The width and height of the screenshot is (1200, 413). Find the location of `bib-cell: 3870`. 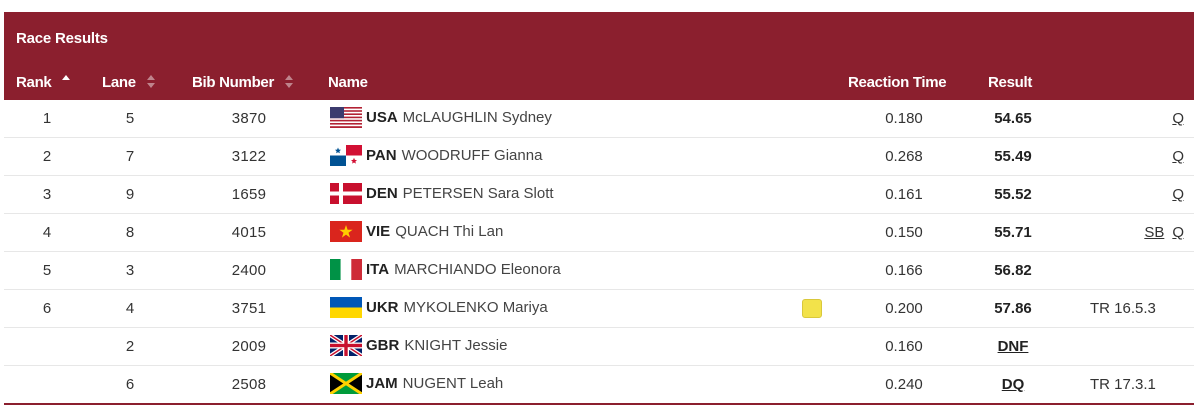

bib-cell: 3870 is located at coordinates (249, 118).